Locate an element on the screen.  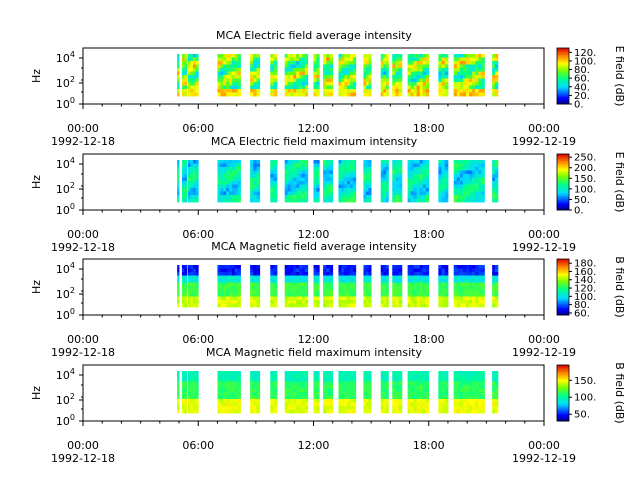
x-tick-date: 1992-12-18 is located at coordinates (83, 141).